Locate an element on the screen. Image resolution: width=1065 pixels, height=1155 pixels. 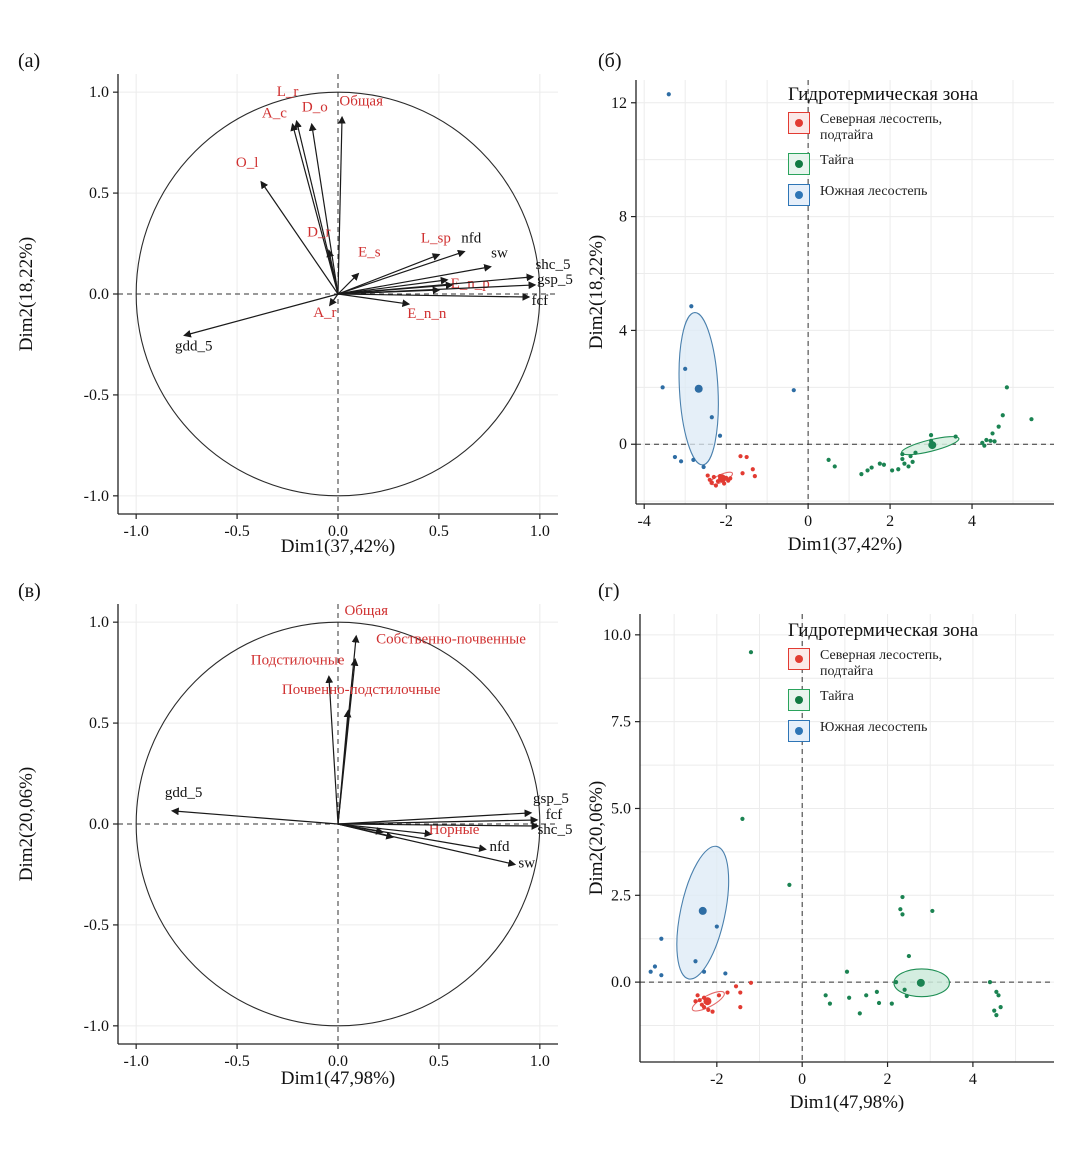
y-tick-label: 0.0 is located at coordinates (99, 824).